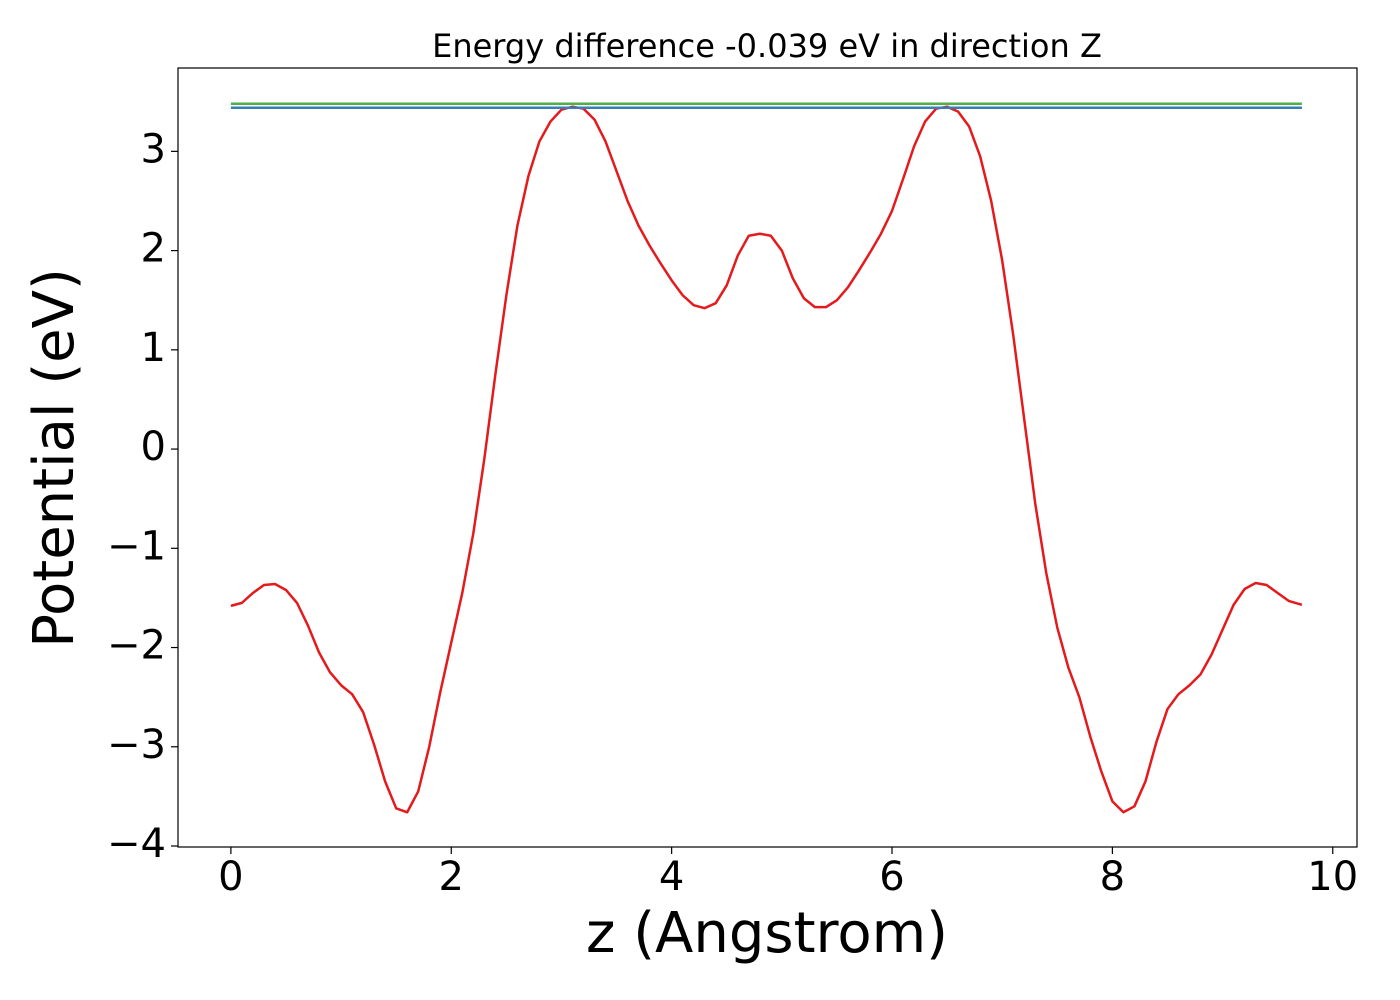 The image size is (1400, 1000). I want to click on y-tick-label: 0, so click(153, 447).